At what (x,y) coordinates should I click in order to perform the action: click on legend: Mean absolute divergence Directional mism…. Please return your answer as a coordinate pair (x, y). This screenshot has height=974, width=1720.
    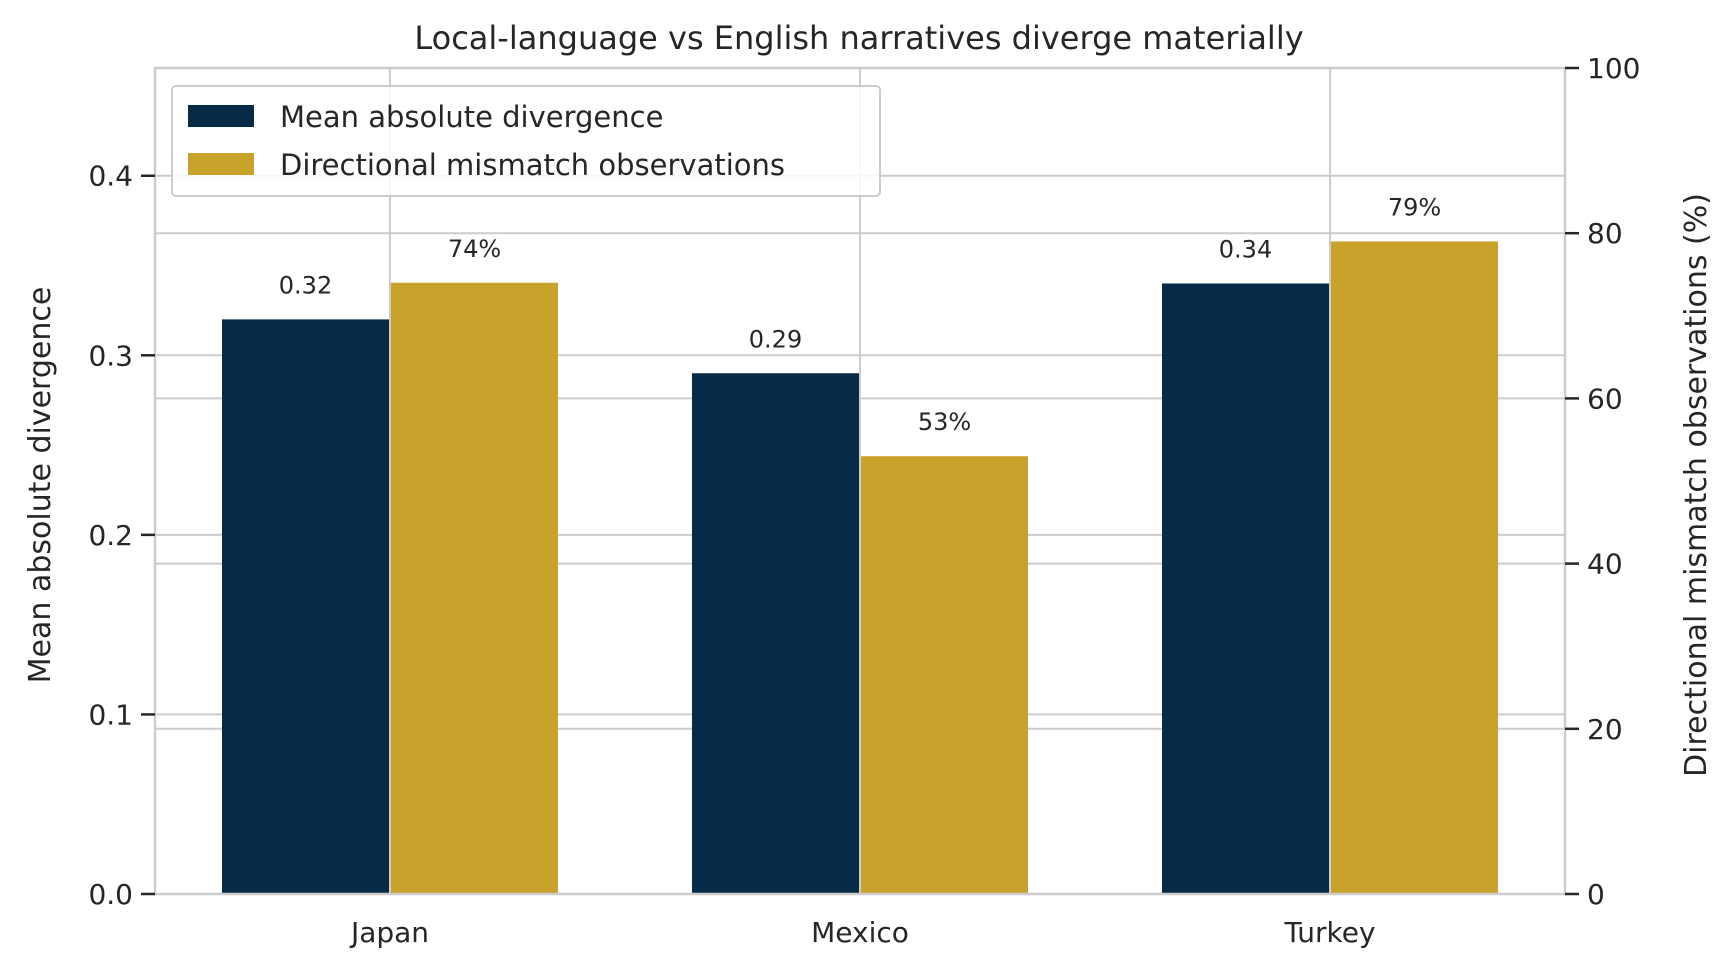
    Looking at the image, I should click on (526, 141).